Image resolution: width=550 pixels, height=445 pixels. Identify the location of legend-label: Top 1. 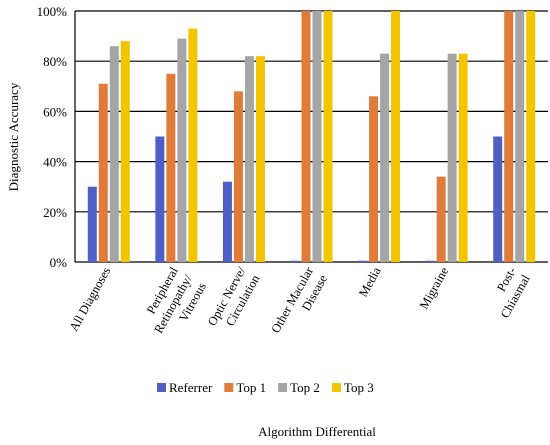
(251, 387).